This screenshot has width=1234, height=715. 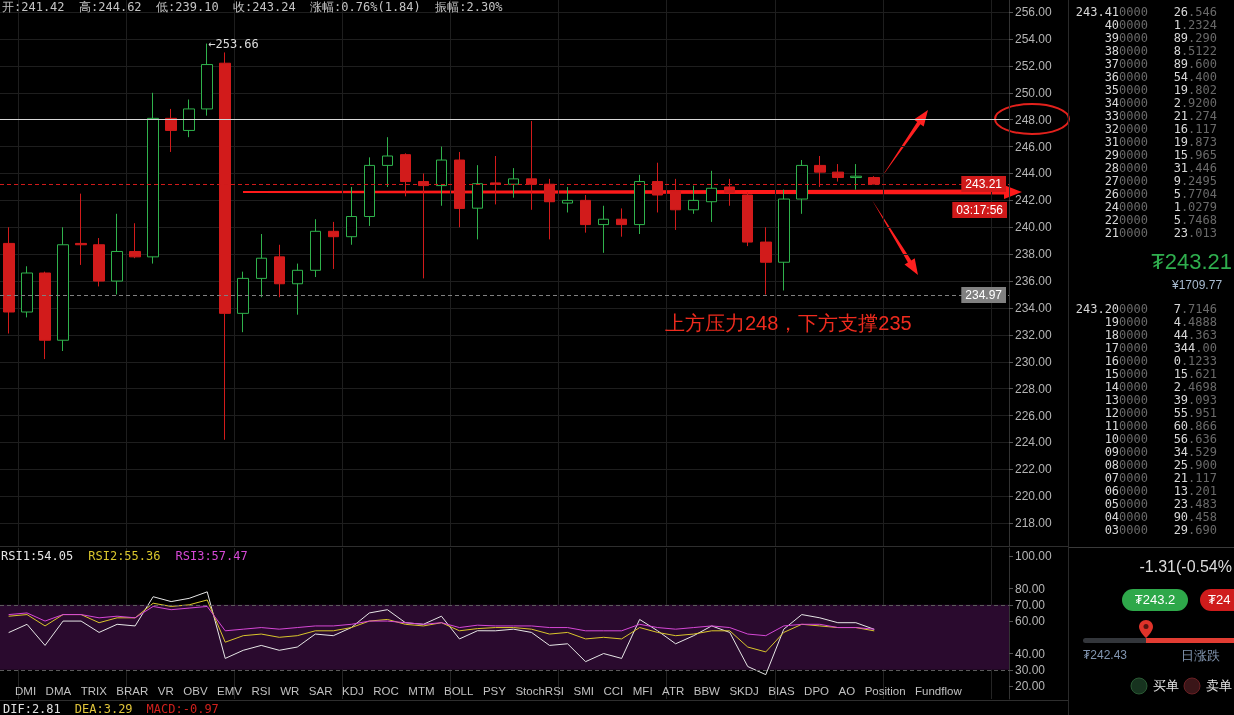 I want to click on text: 日涨跌, so click(x=1200, y=655).